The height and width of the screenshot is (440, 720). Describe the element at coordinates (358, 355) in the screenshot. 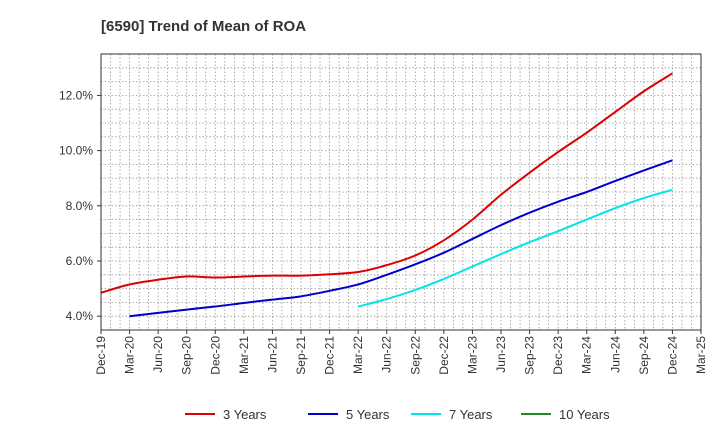

I see `x-tick-label: Mar-22` at that location.